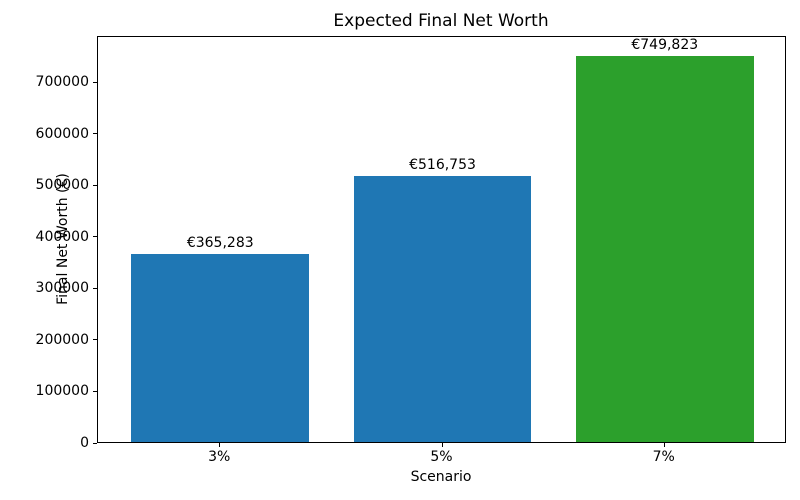 This screenshot has height=500, width=800. What do you see at coordinates (62, 339) in the screenshot?
I see `y-tick-label: 200000` at bounding box center [62, 339].